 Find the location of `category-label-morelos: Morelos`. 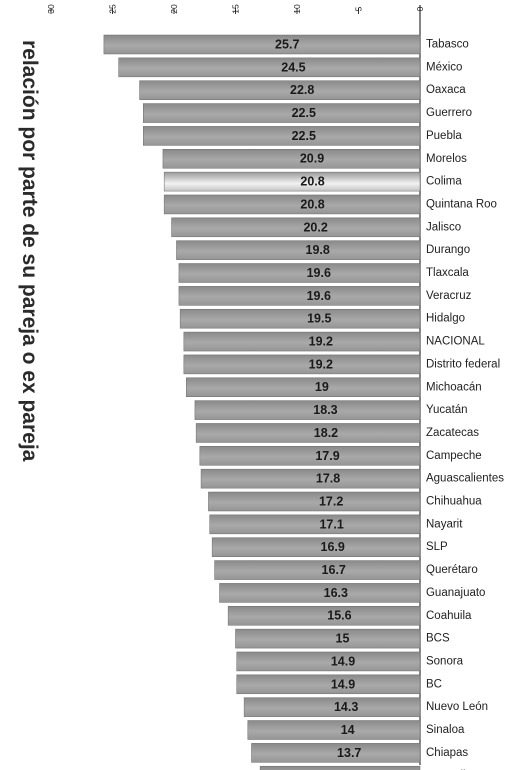

category-label-morelos: Morelos is located at coordinates (446, 159).